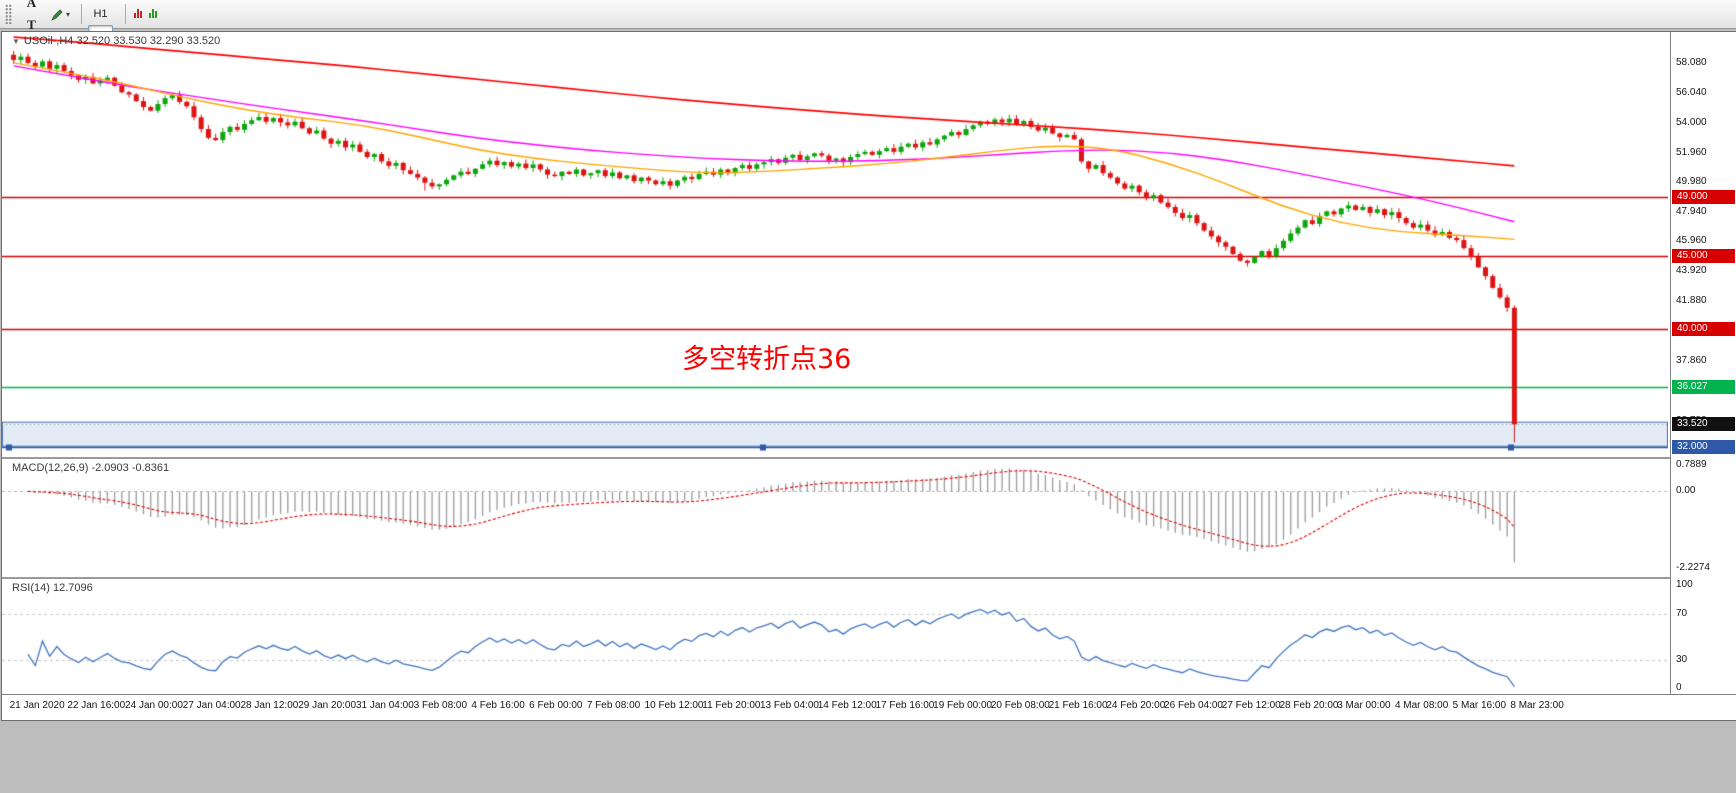  What do you see at coordinates (868, 54) in the screenshot?
I see `toolbar: AT ▾ M1M5M15M30H1H4D1W1MN` at bounding box center [868, 54].